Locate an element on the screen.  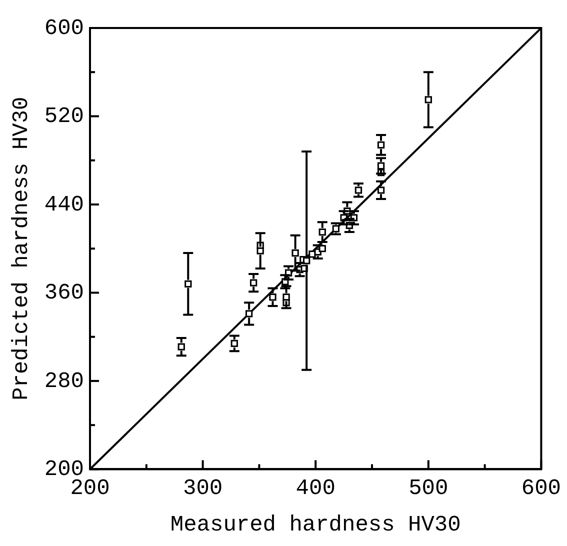
x-tick-label: 300 is located at coordinates (203, 489).